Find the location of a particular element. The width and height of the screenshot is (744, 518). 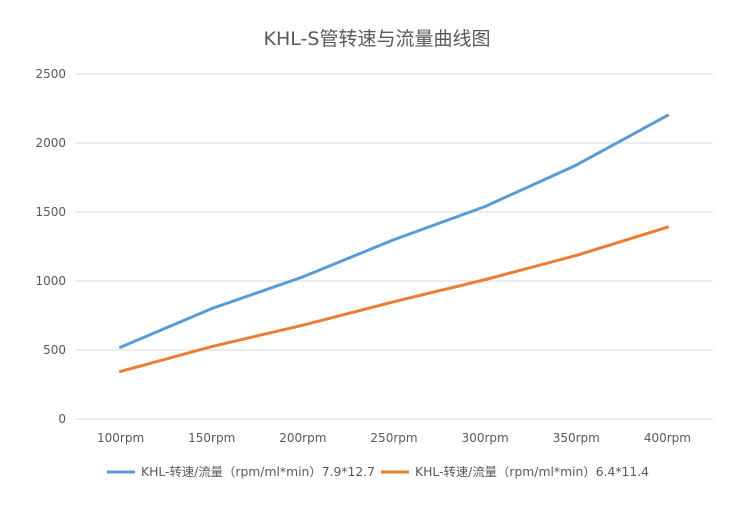

y-tick-label-1: 500 is located at coordinates (54, 350).